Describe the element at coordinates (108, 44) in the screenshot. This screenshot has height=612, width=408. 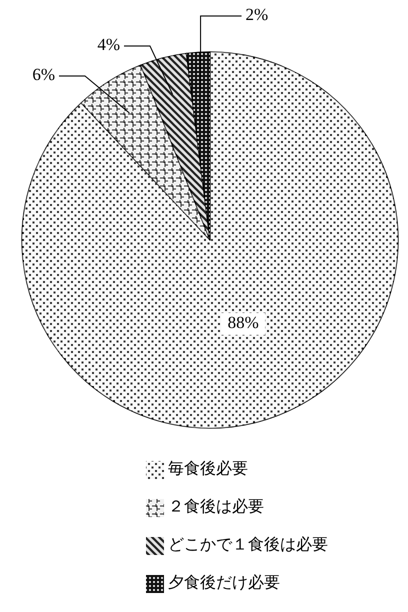
I see `data-label: 4%` at that location.